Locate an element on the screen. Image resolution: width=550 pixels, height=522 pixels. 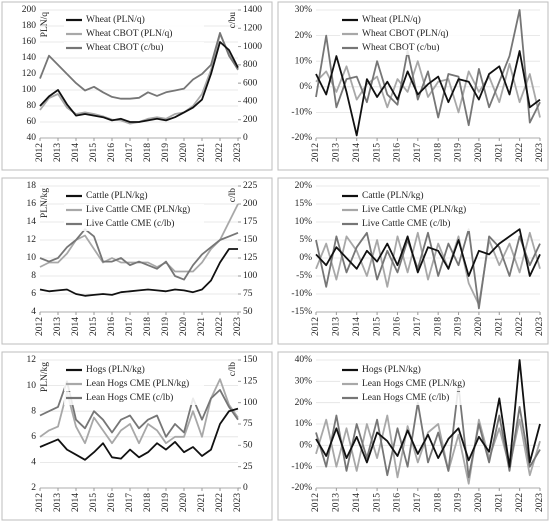
y-tick-label: 120 is located at coordinates (29, 74).